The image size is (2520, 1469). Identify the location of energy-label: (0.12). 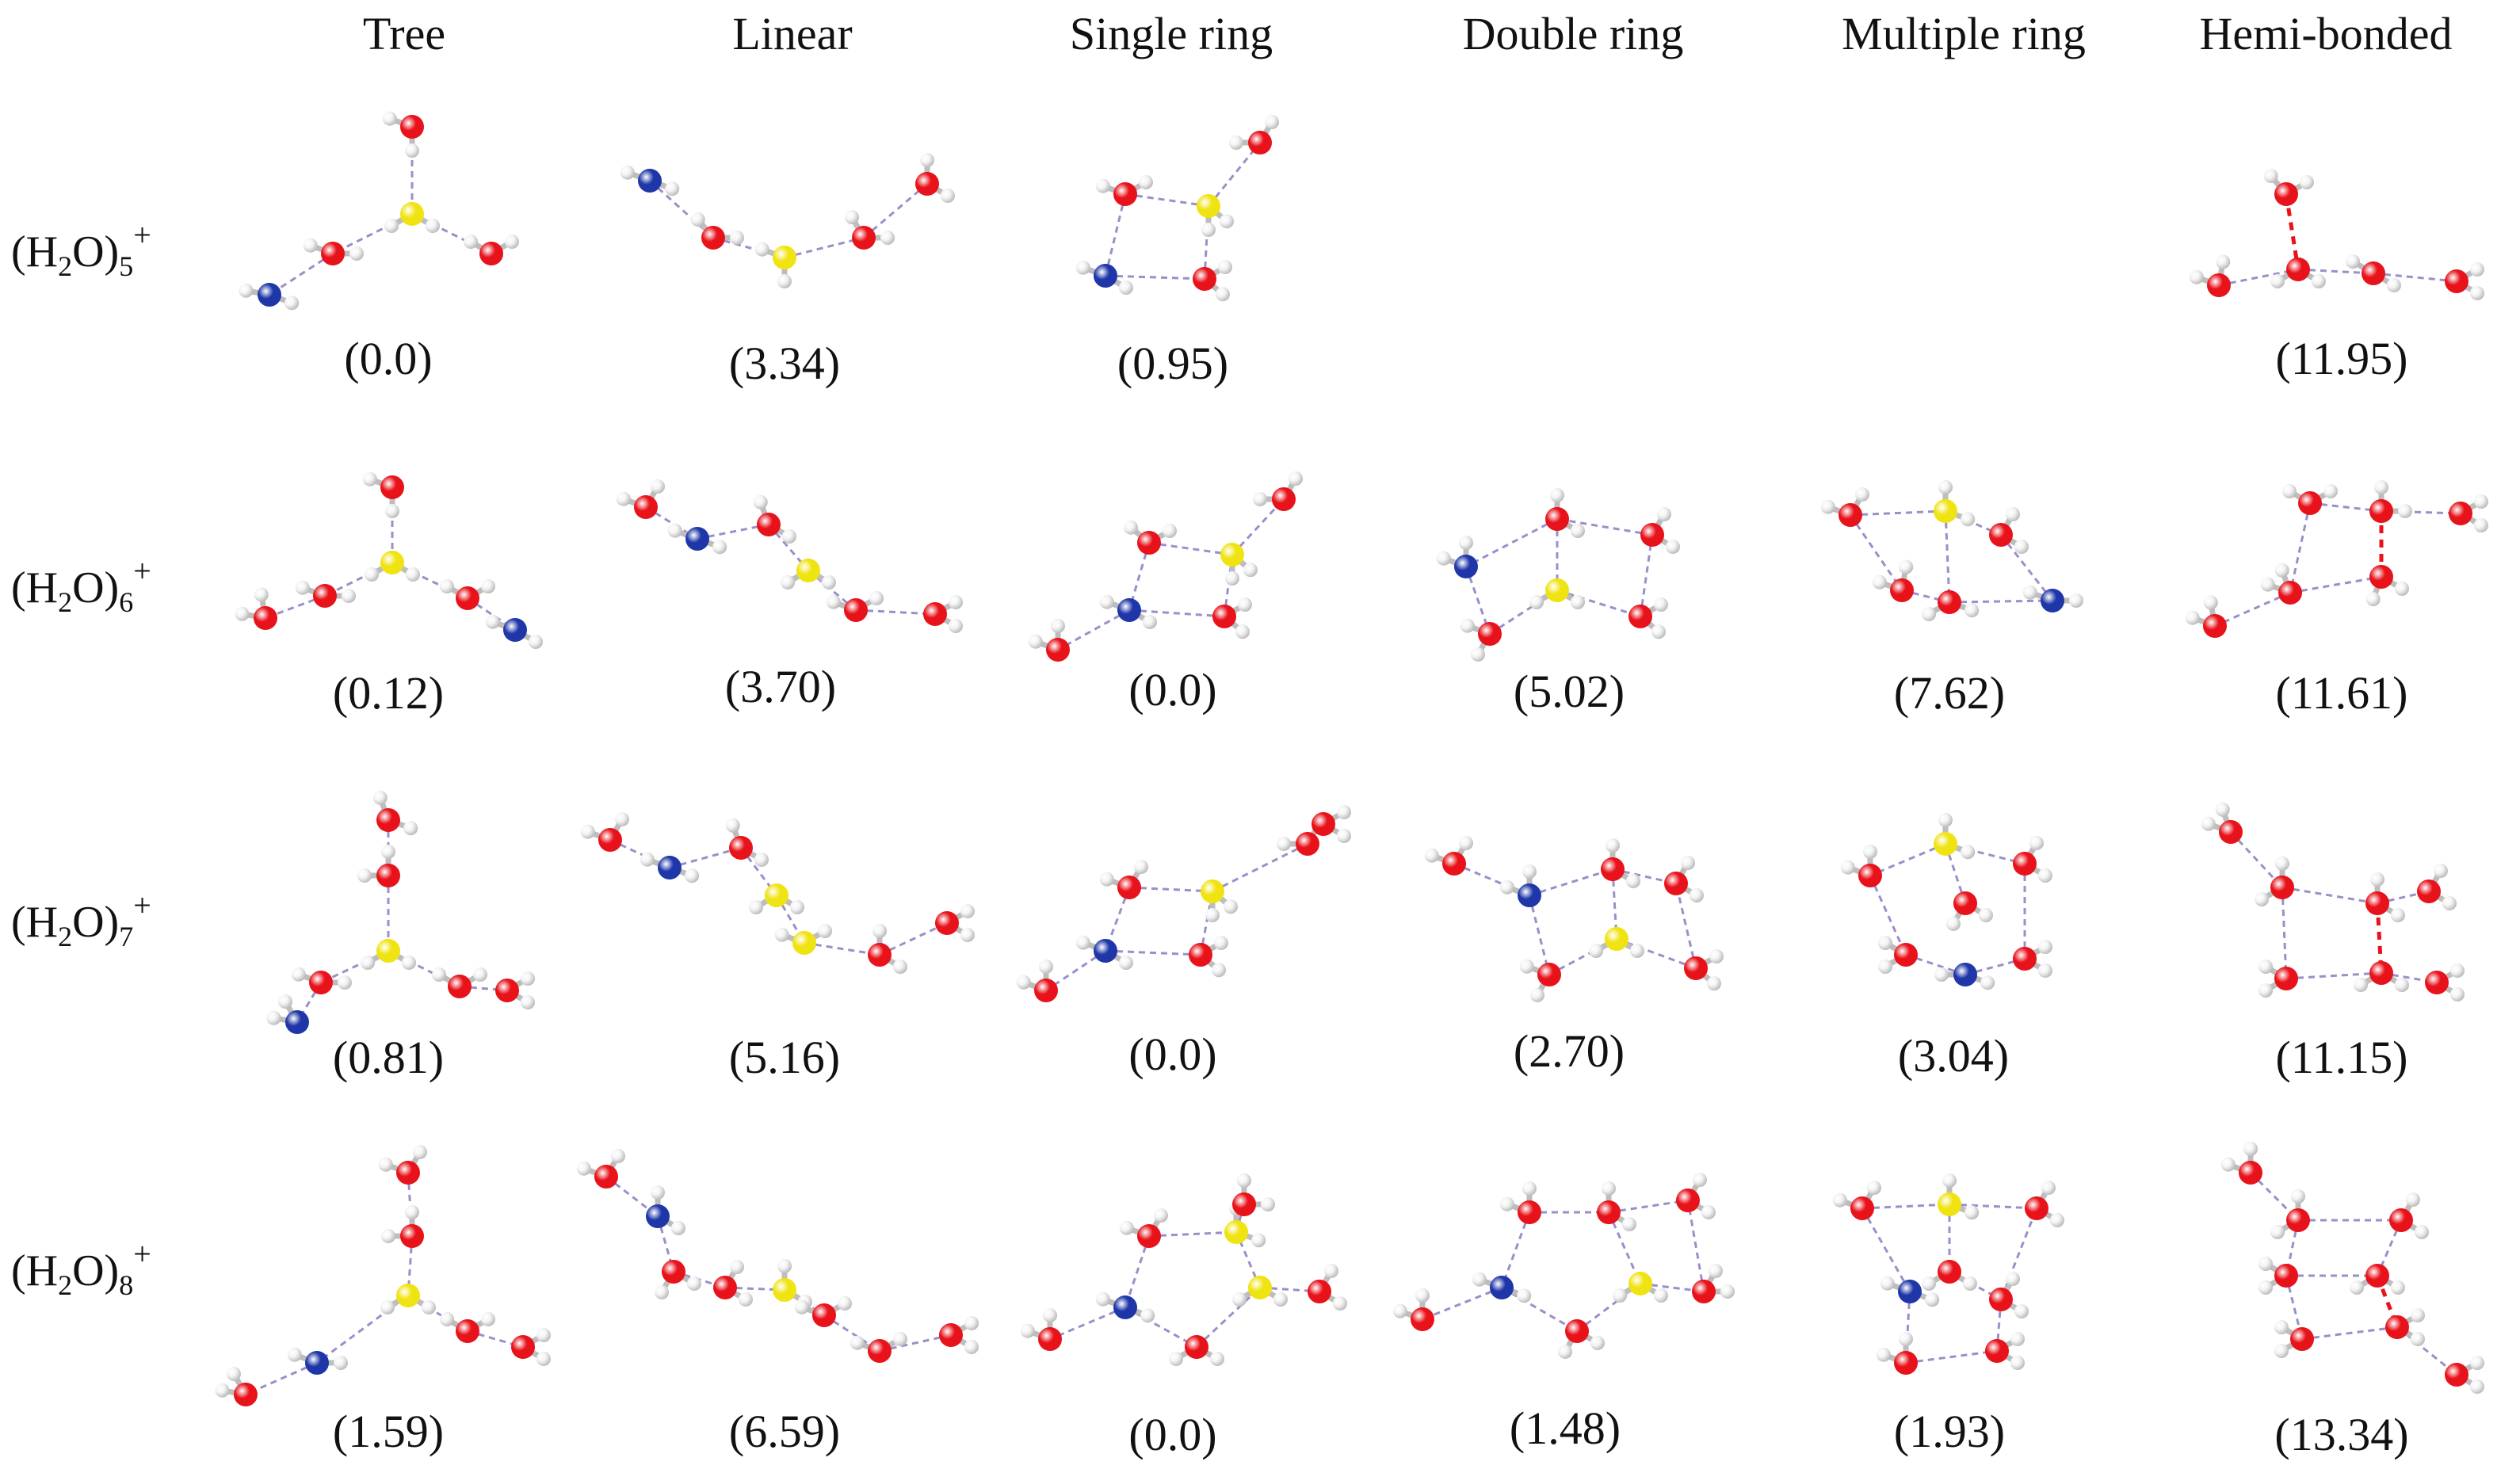
(388, 693).